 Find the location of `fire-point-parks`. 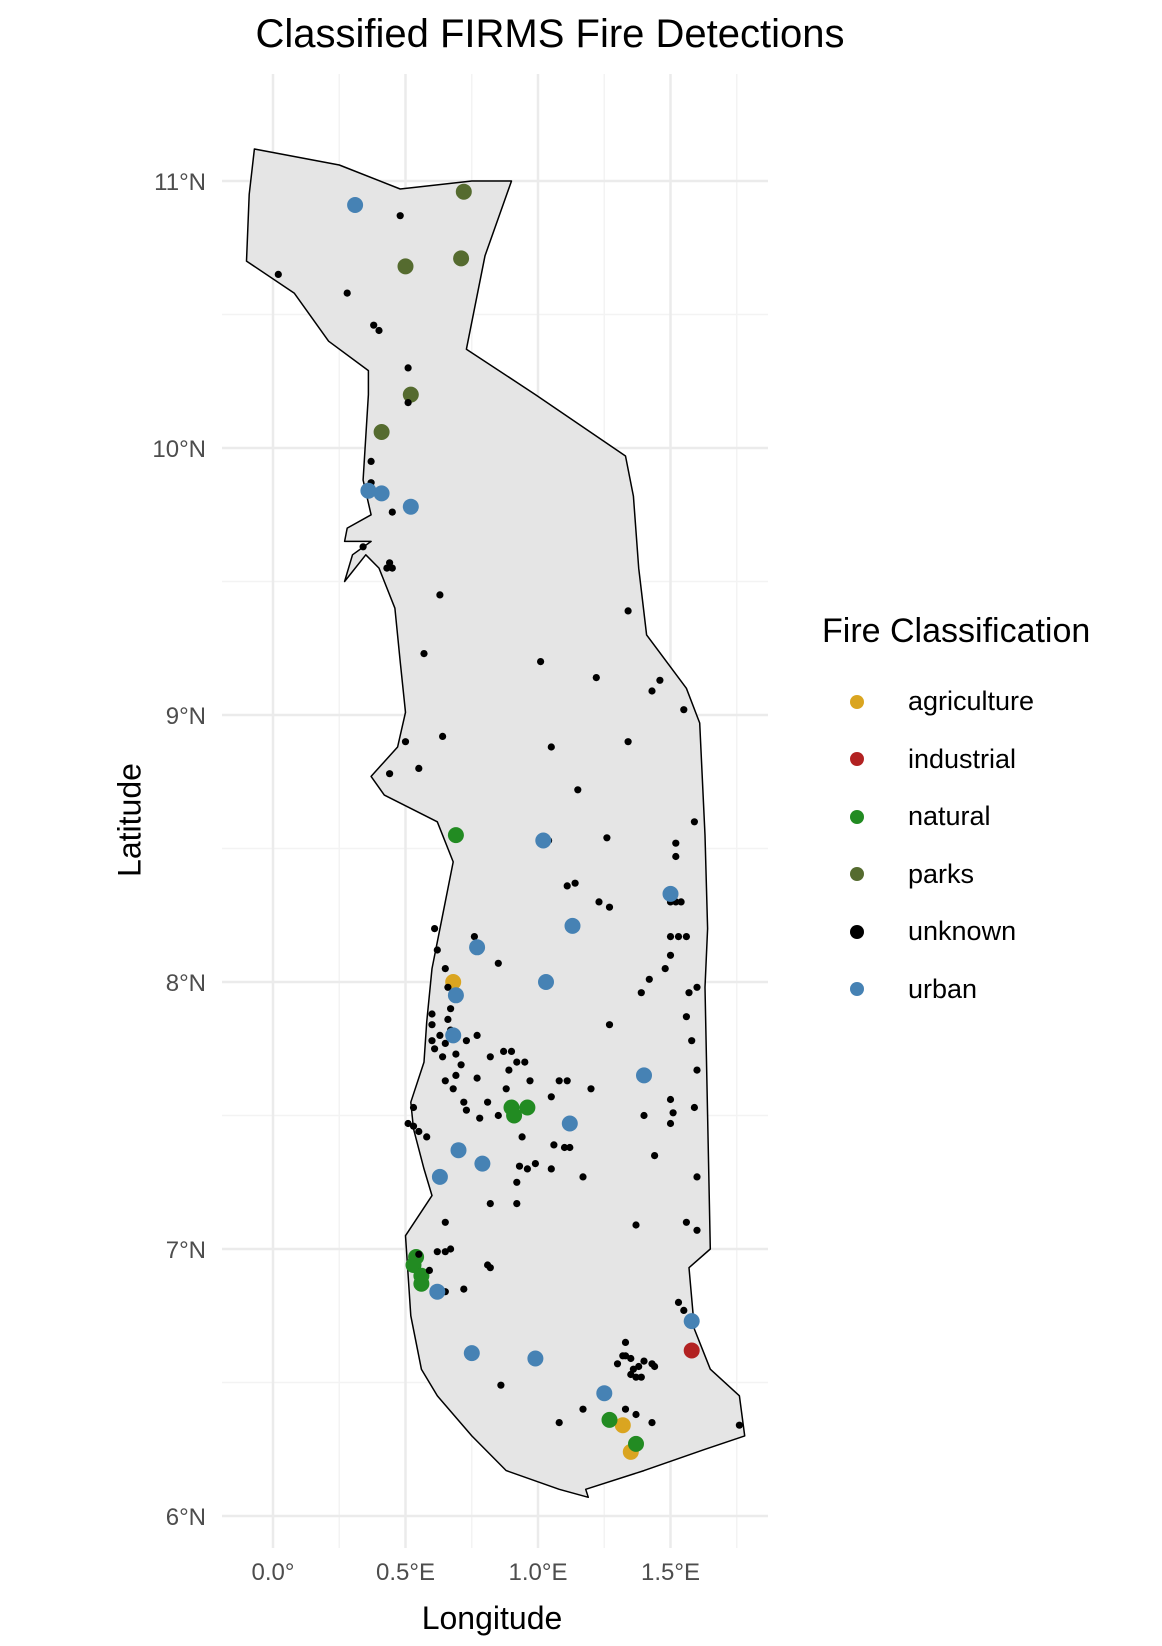

fire-point-parks is located at coordinates (410, 394).